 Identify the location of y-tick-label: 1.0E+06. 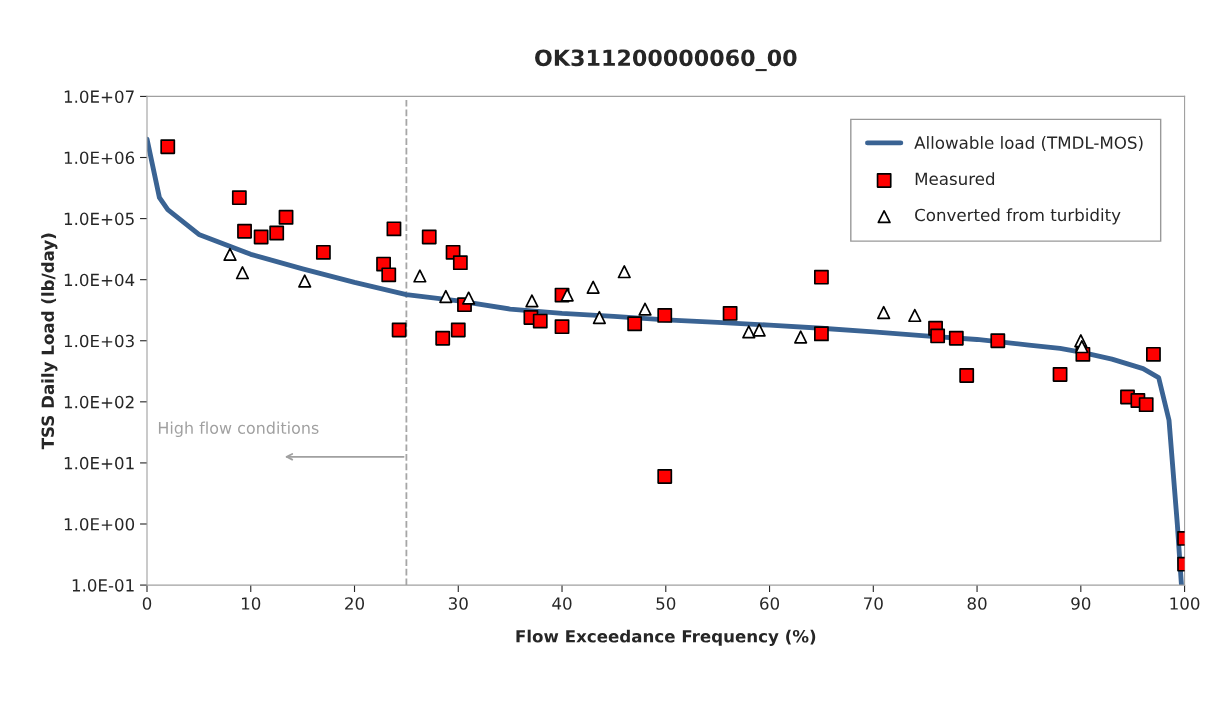
(99, 158).